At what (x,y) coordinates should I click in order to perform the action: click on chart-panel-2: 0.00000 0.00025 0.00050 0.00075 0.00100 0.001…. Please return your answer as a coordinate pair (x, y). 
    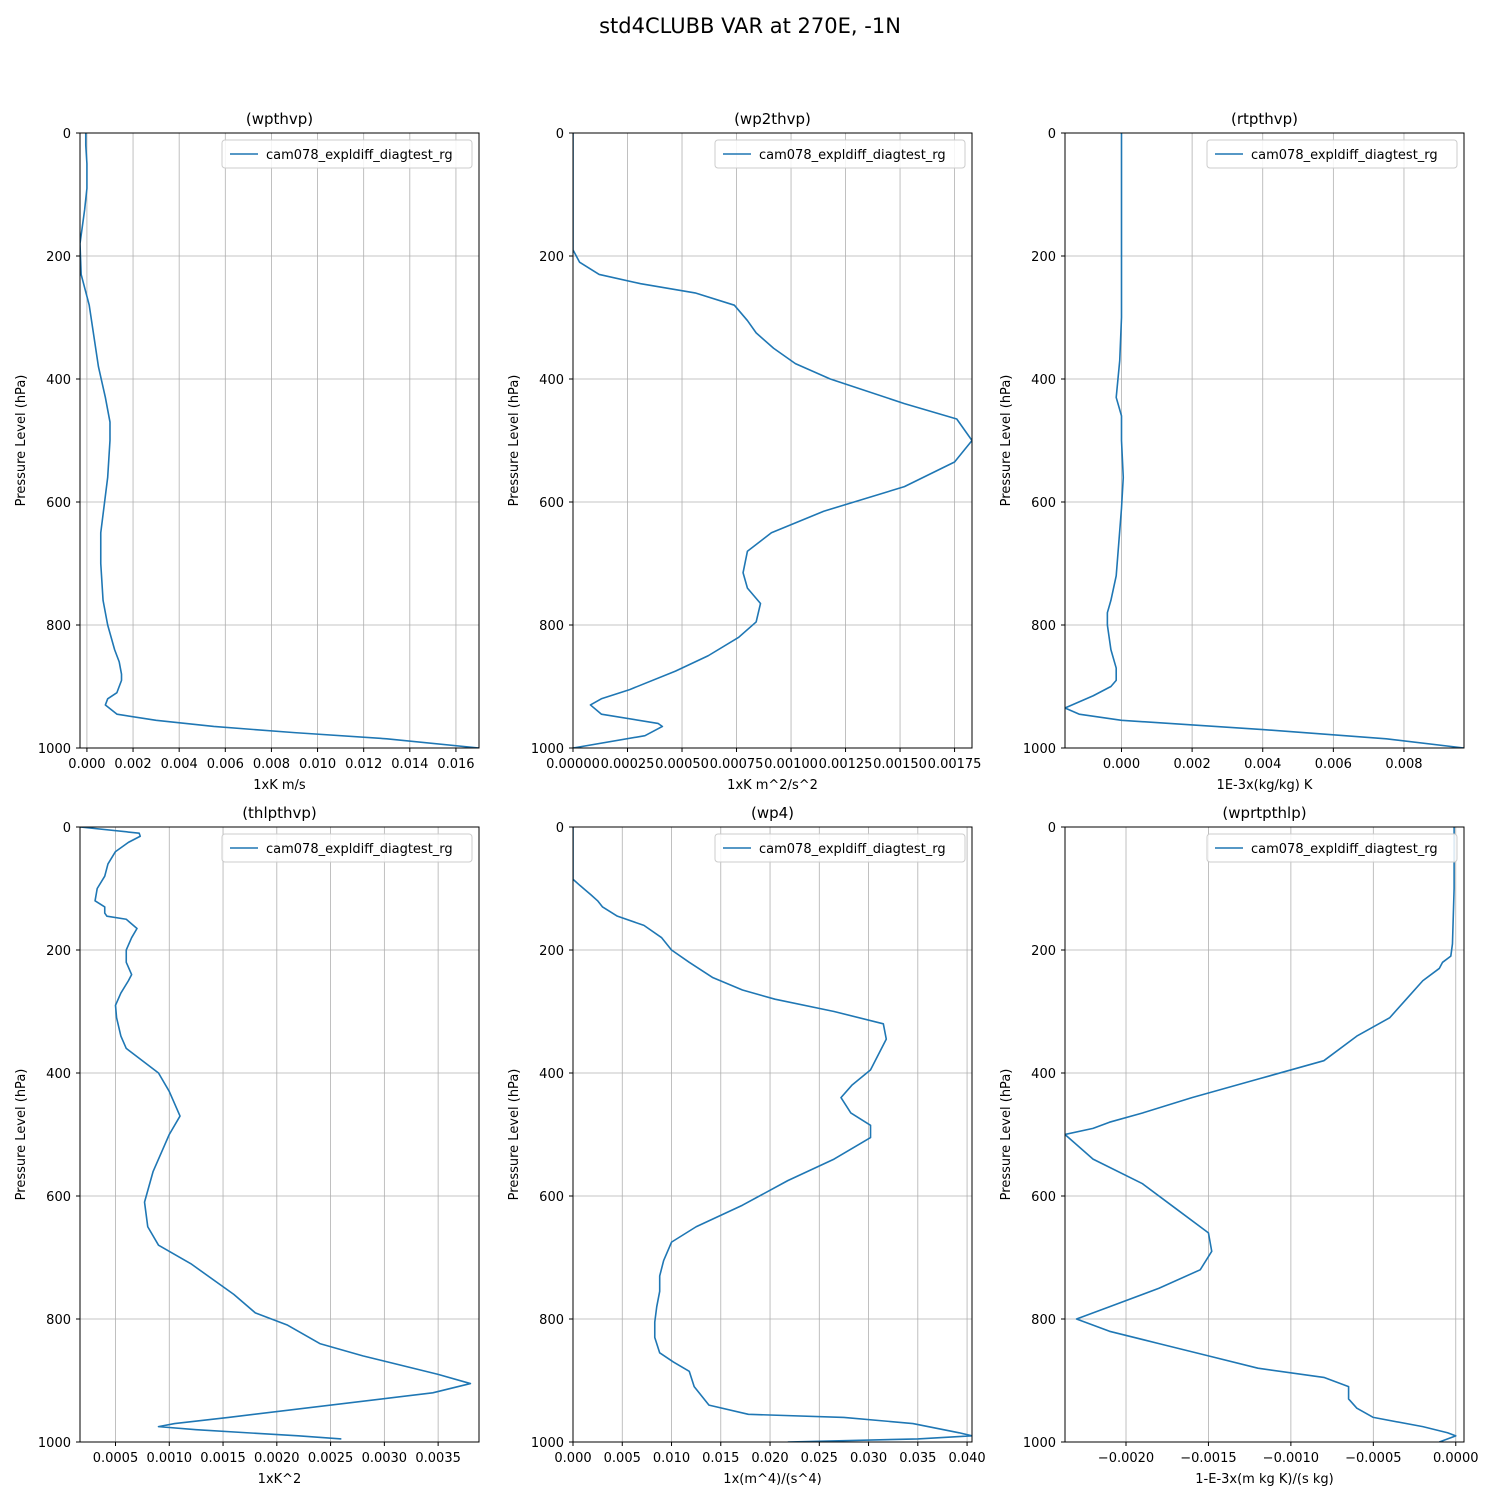
    Looking at the image, I should click on (744, 451).